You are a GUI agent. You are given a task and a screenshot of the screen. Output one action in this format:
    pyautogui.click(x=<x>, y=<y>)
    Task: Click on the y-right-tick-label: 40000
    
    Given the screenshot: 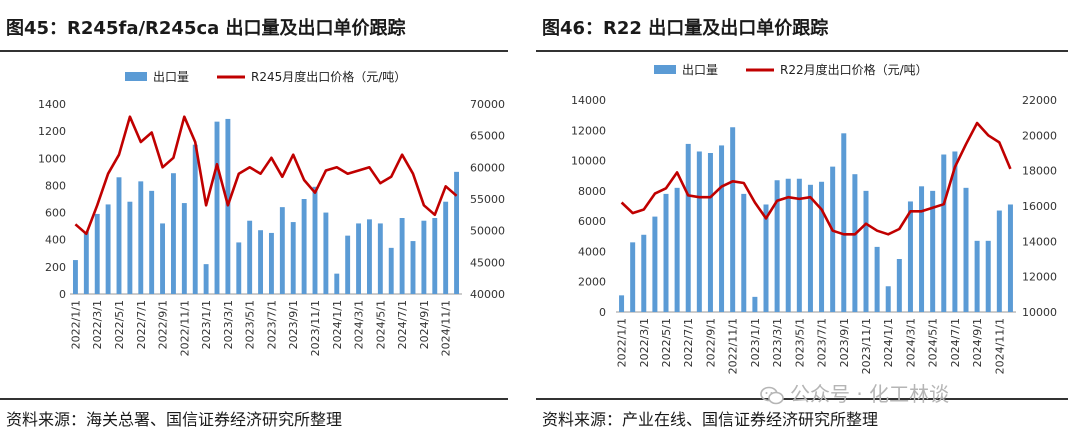 What is the action you would take?
    pyautogui.click(x=487, y=294)
    